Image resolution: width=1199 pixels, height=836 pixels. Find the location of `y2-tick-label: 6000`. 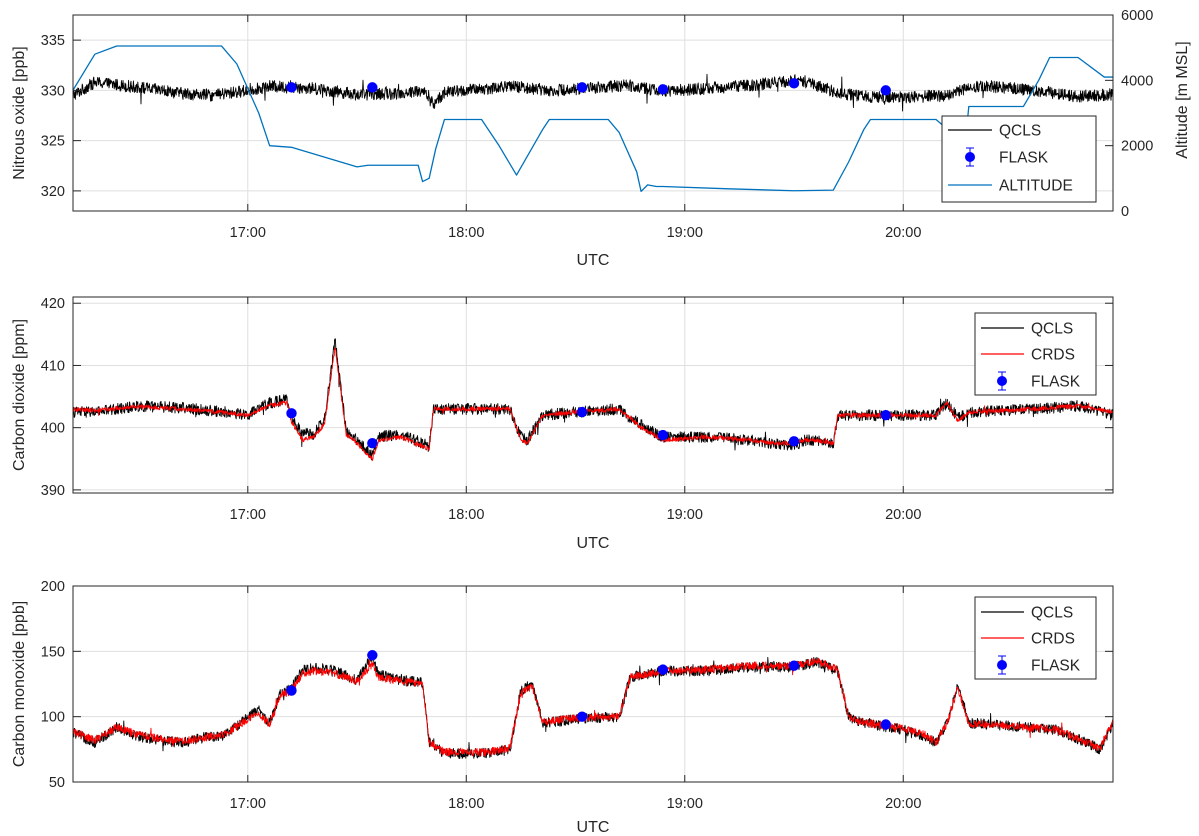

y2-tick-label: 6000 is located at coordinates (1137, 16).